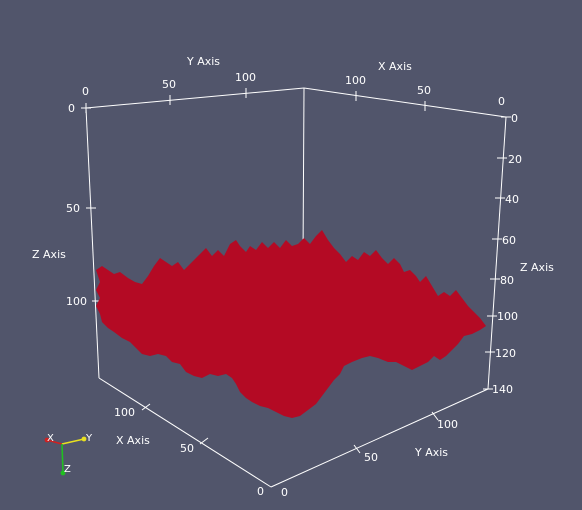 The image size is (582, 510). I want to click on orientation-y-label: Y, so click(89, 438).